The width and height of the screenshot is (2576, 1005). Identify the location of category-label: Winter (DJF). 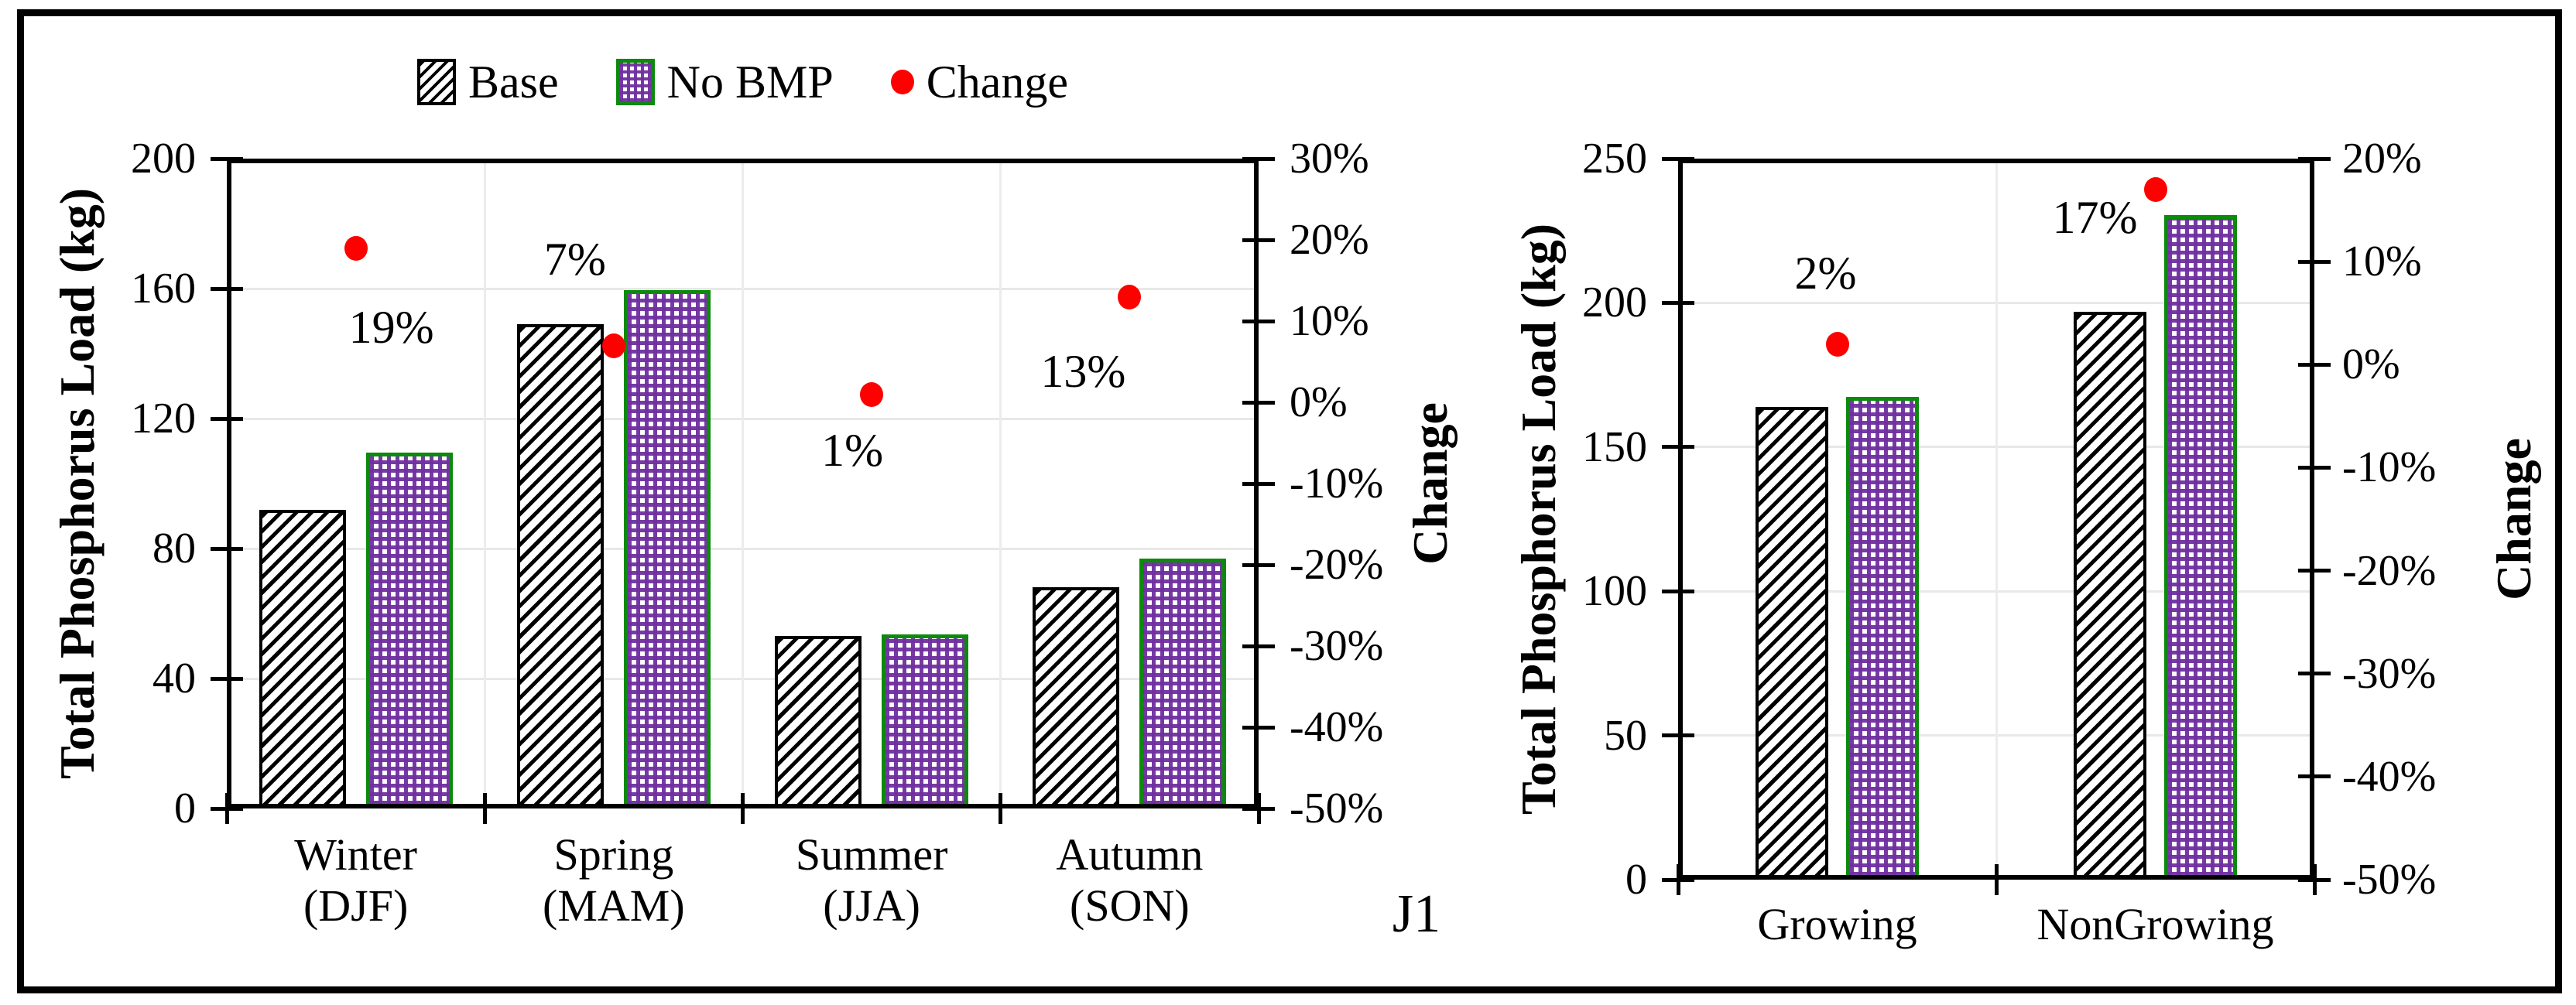
(356, 880).